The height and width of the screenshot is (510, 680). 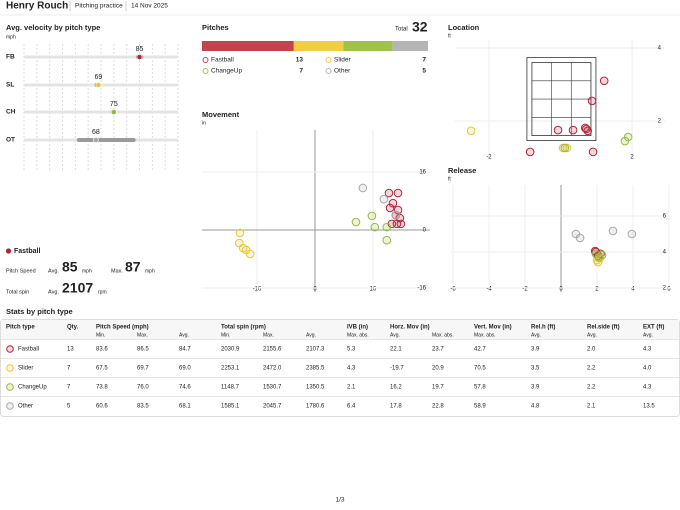 I want to click on metric-label: Pitch Speed, so click(x=21, y=271).